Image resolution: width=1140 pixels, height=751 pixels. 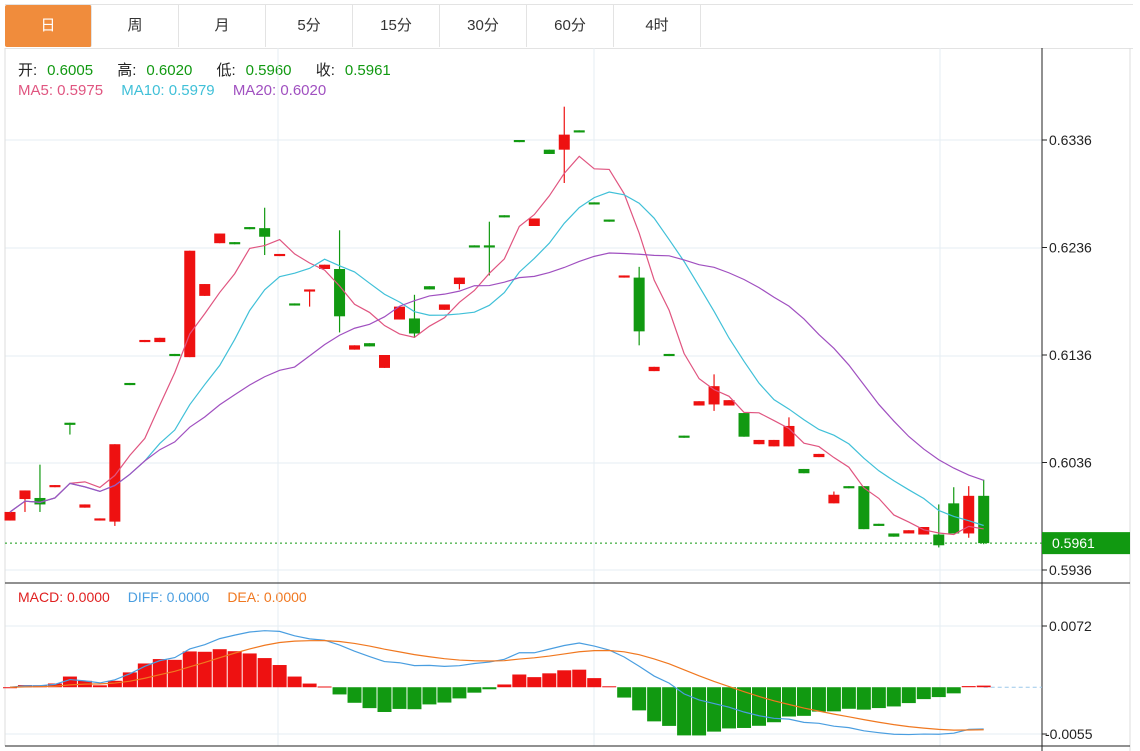 I want to click on macd-tick-label: -0.0055, so click(x=1069, y=734).